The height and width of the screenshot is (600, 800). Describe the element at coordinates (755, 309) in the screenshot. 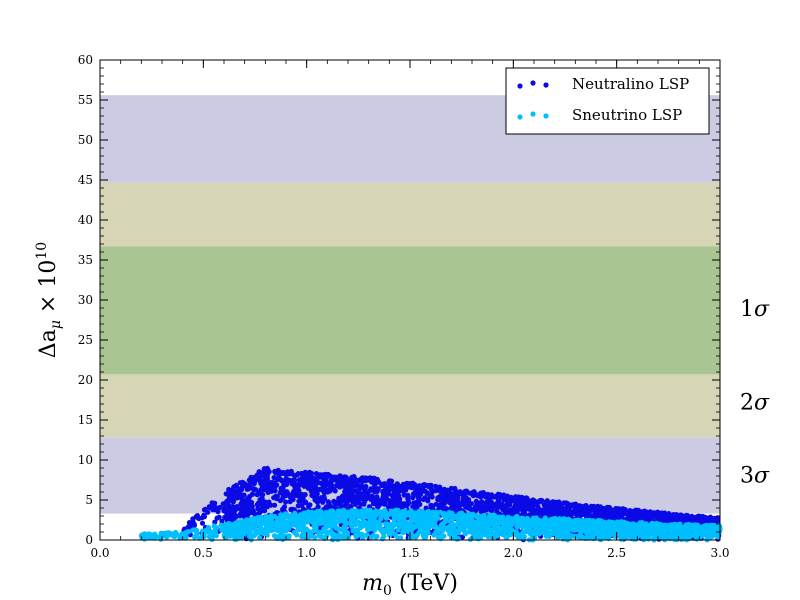

I see `sigma-label-1: 1σ` at that location.